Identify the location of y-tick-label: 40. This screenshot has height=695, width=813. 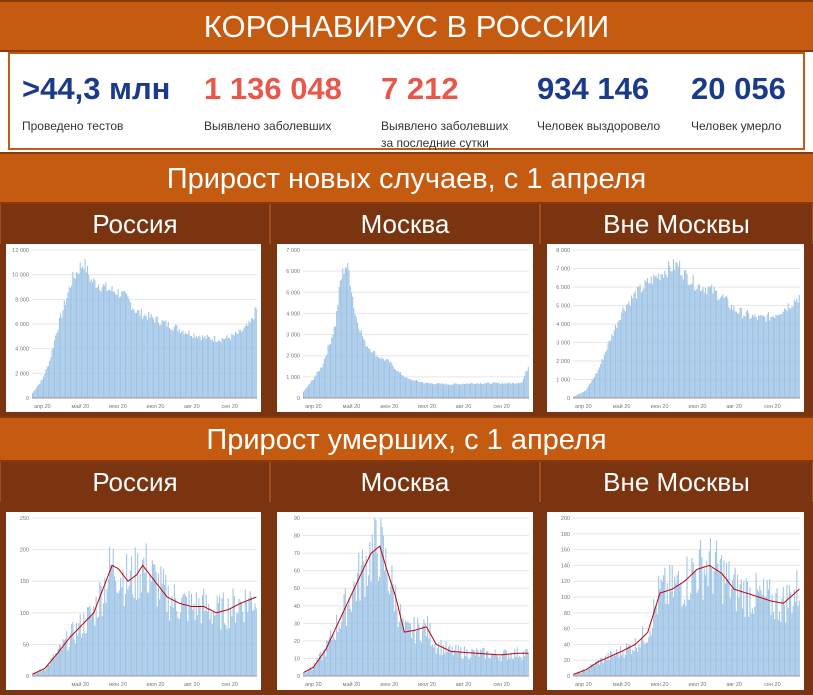
(567, 645).